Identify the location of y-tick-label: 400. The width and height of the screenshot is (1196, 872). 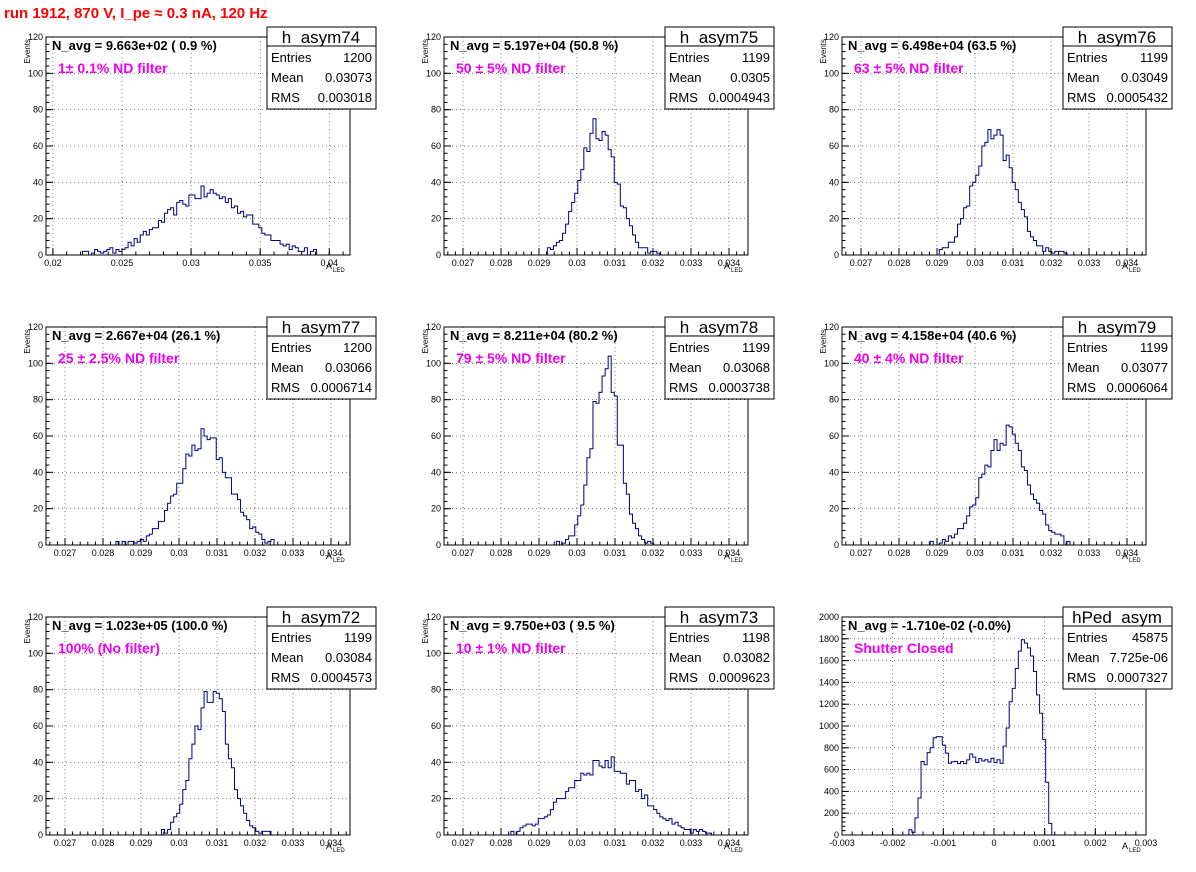
(831, 791).